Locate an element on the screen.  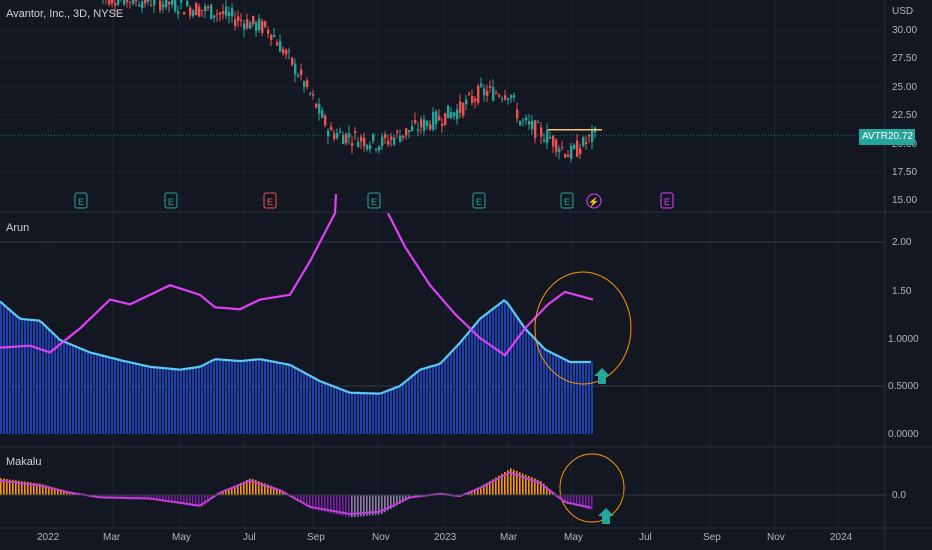
lightning-icon is located at coordinates (594, 201).